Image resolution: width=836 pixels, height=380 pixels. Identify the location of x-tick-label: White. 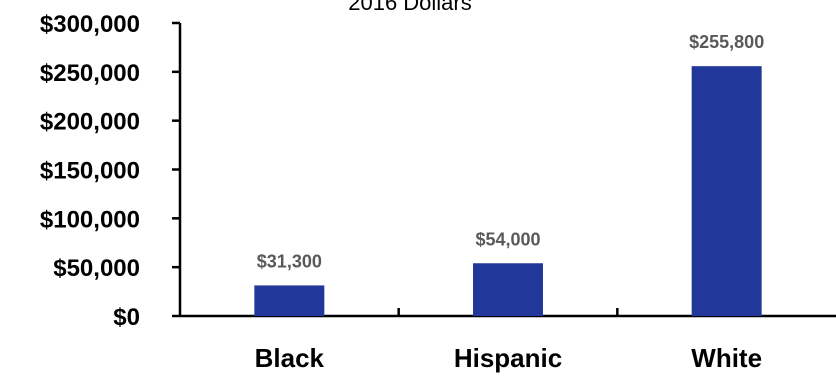
(726, 358).